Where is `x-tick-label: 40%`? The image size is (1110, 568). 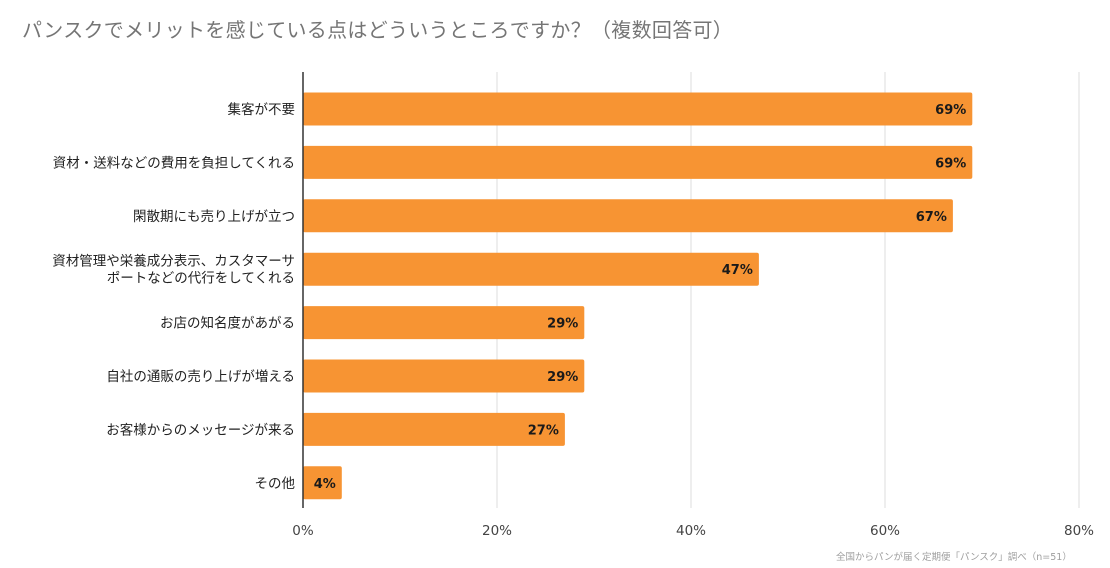 x-tick-label: 40% is located at coordinates (691, 531).